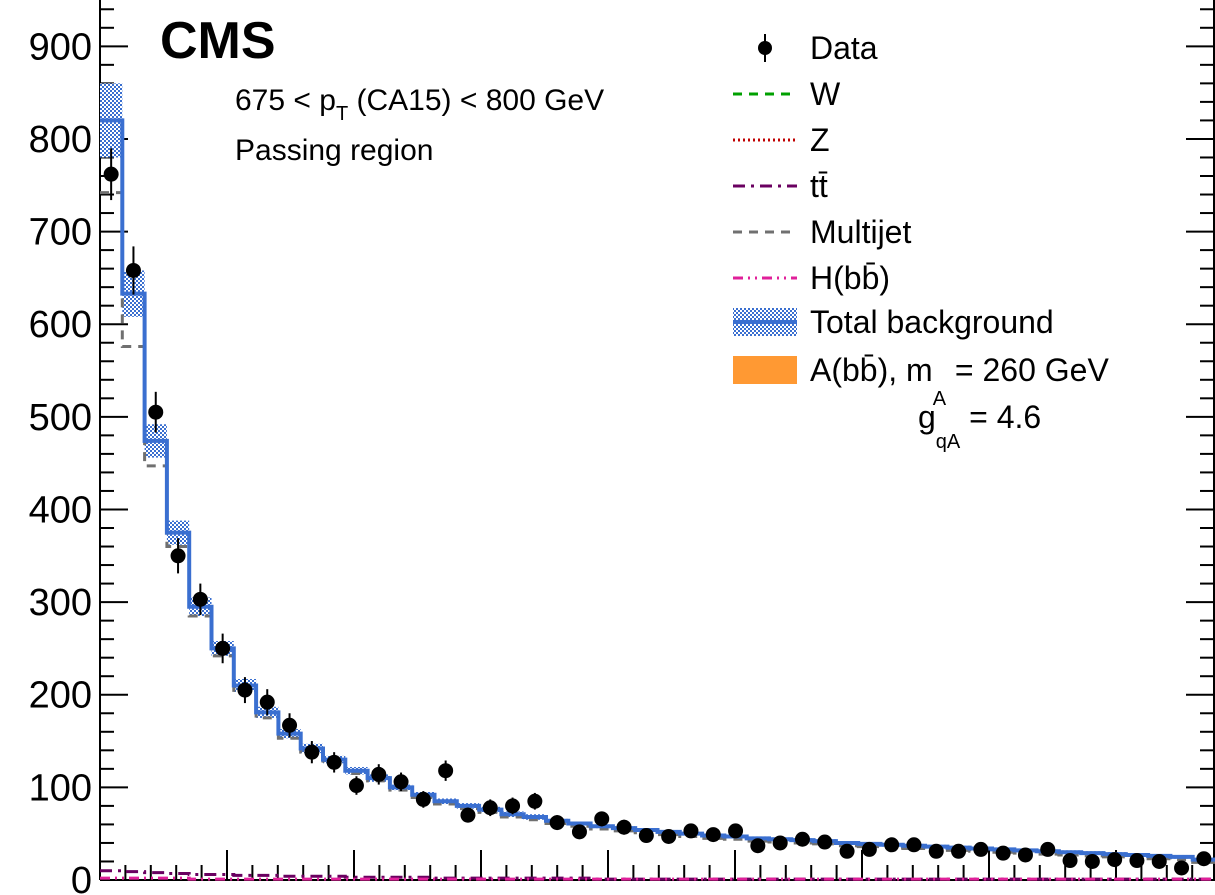  What do you see at coordinates (657, 878) in the screenshot?
I see `hbb-line` at bounding box center [657, 878].